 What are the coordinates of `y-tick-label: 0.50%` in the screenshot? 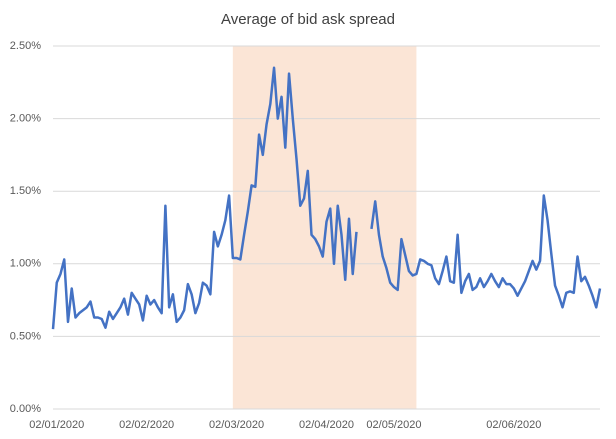 It's located at (25, 336).